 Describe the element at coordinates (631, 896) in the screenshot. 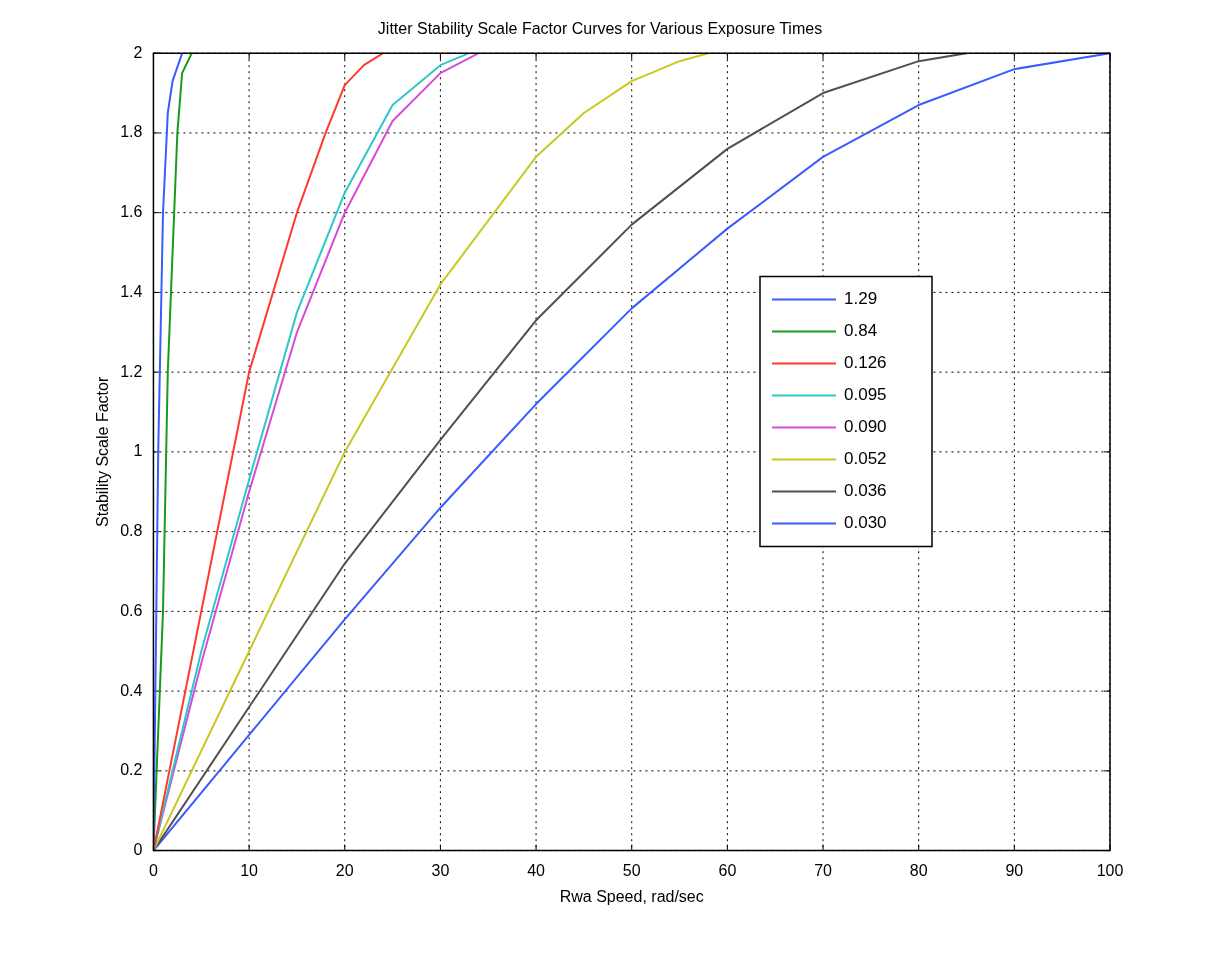

I see `x-axis-title: Rwa Speed, rad/sec` at that location.